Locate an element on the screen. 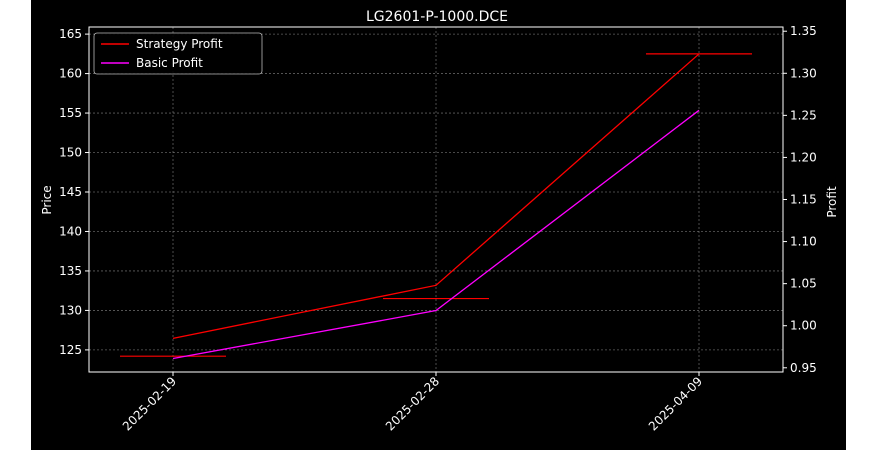 The height and width of the screenshot is (450, 878). chart-title: LG2601-P-1000.DCE is located at coordinates (437, 17).